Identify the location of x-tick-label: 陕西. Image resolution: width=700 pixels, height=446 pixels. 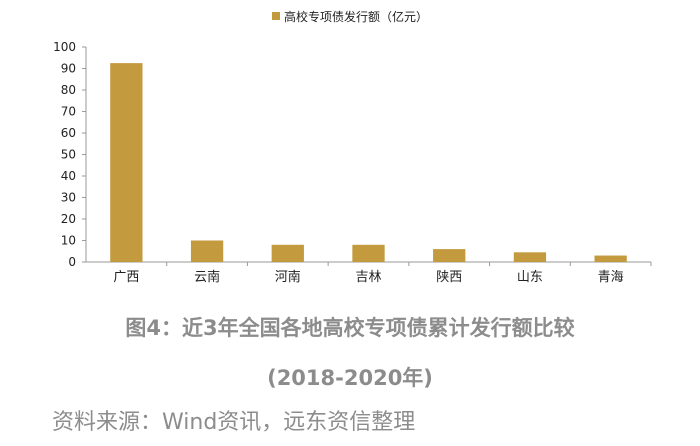
(449, 277).